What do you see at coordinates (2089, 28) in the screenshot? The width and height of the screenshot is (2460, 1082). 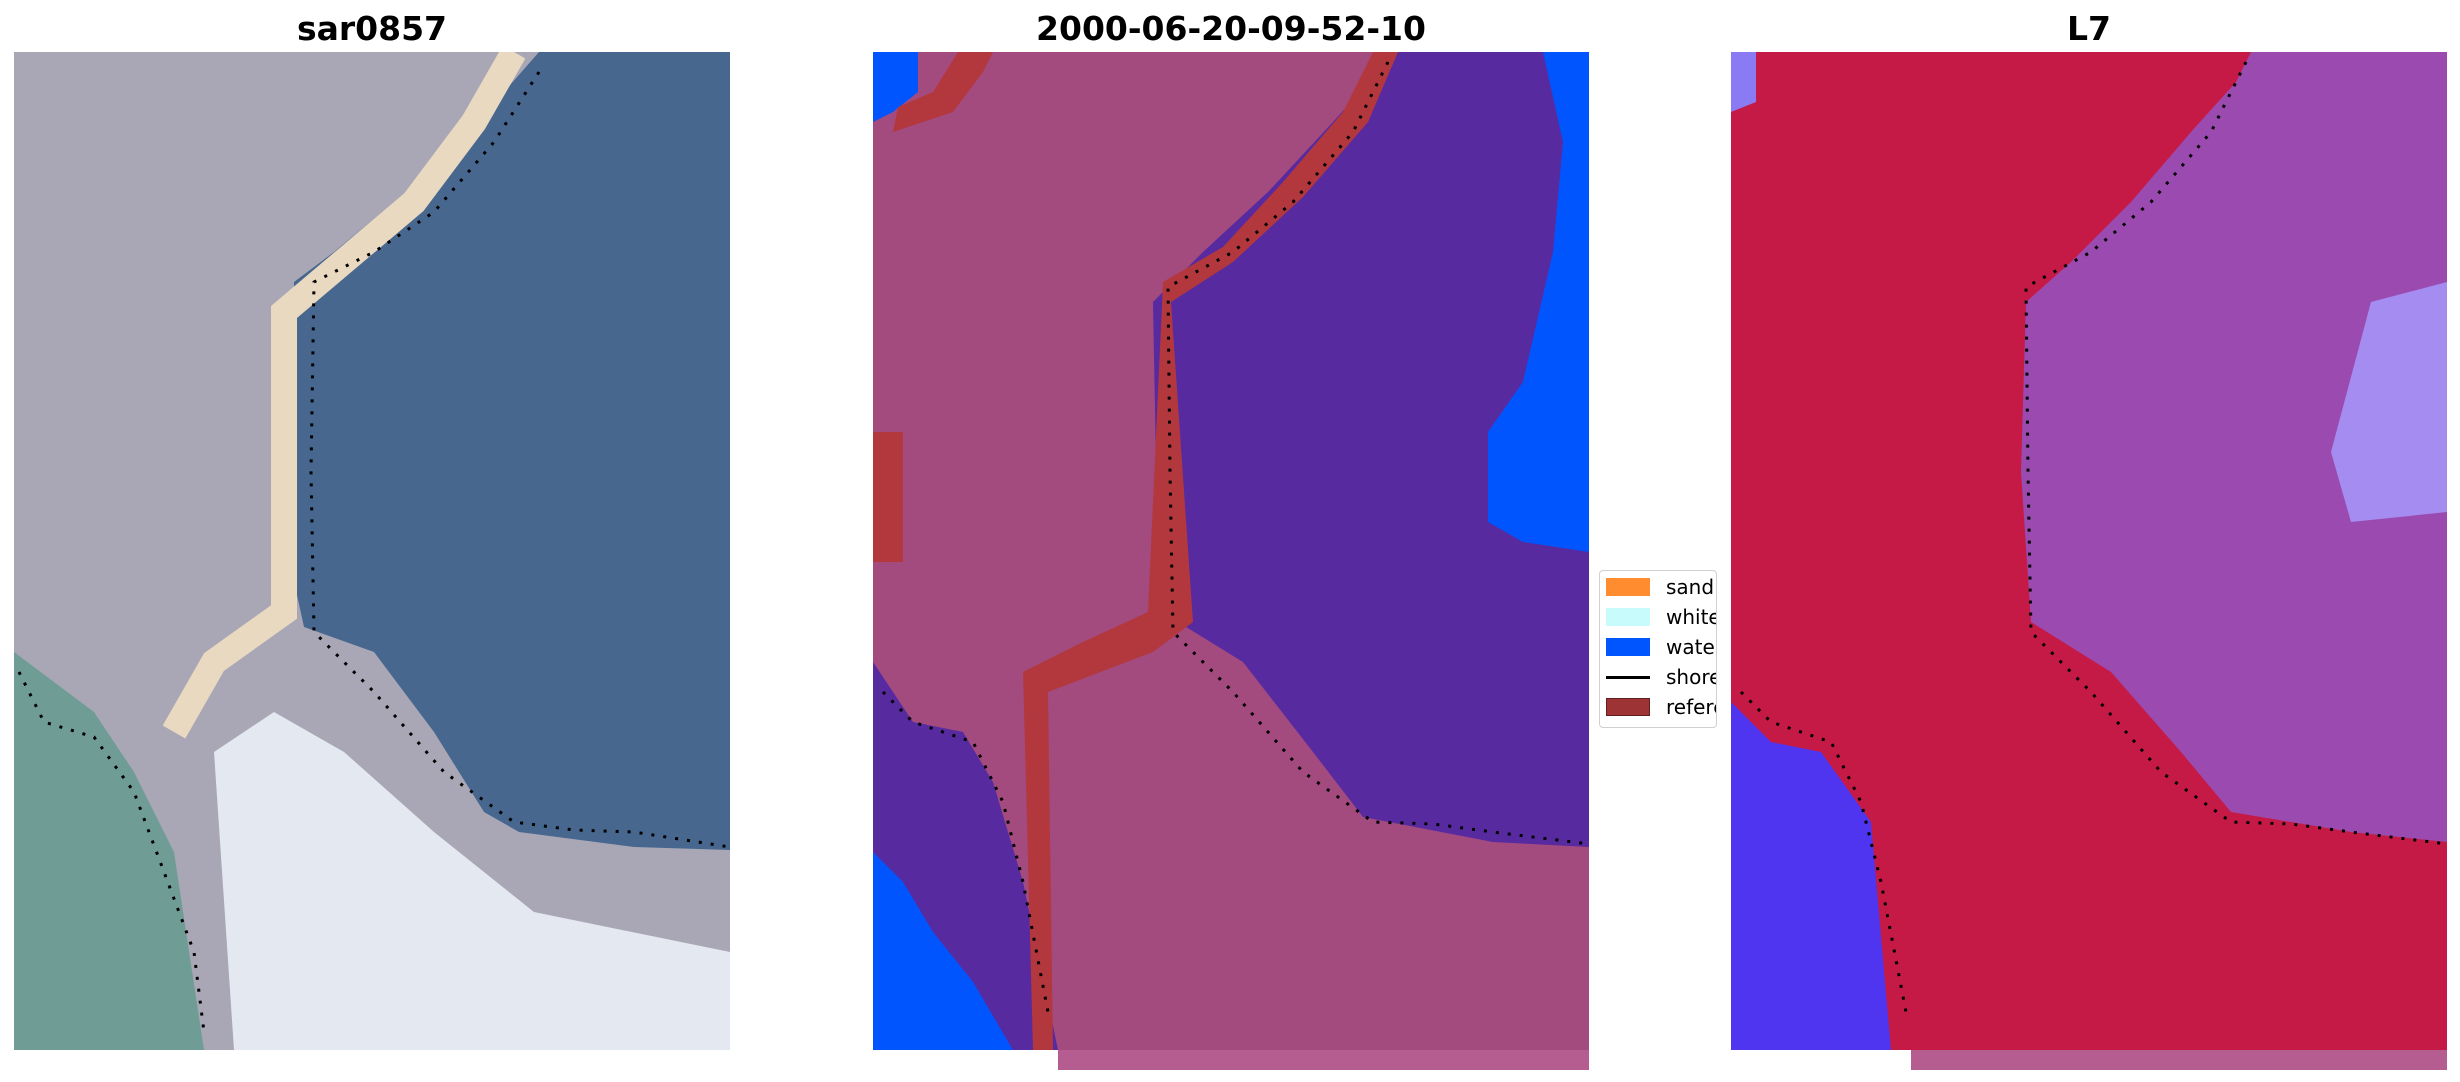 I see `panel-title-index: L7` at bounding box center [2089, 28].